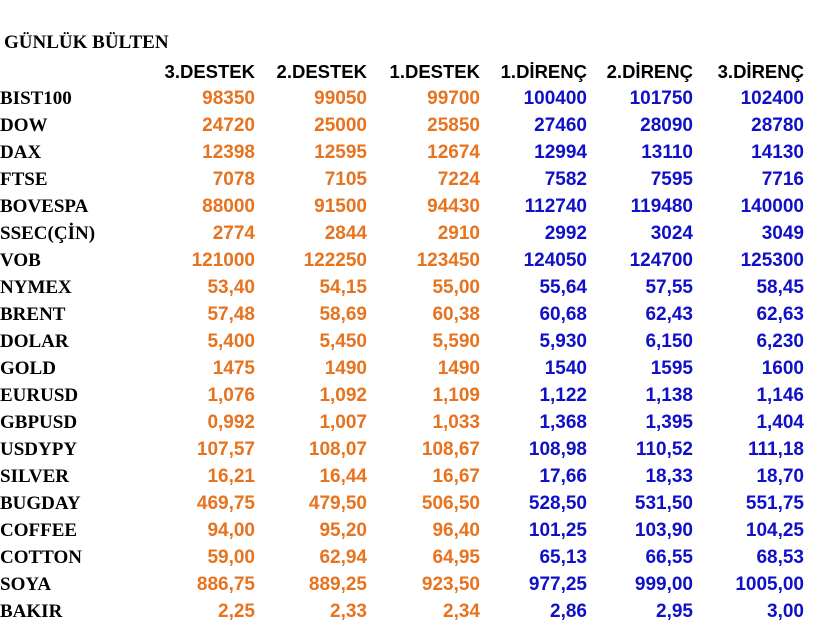 The width and height of the screenshot is (823, 640). What do you see at coordinates (343, 422) in the screenshot?
I see `support-2-value: 1,007` at bounding box center [343, 422].